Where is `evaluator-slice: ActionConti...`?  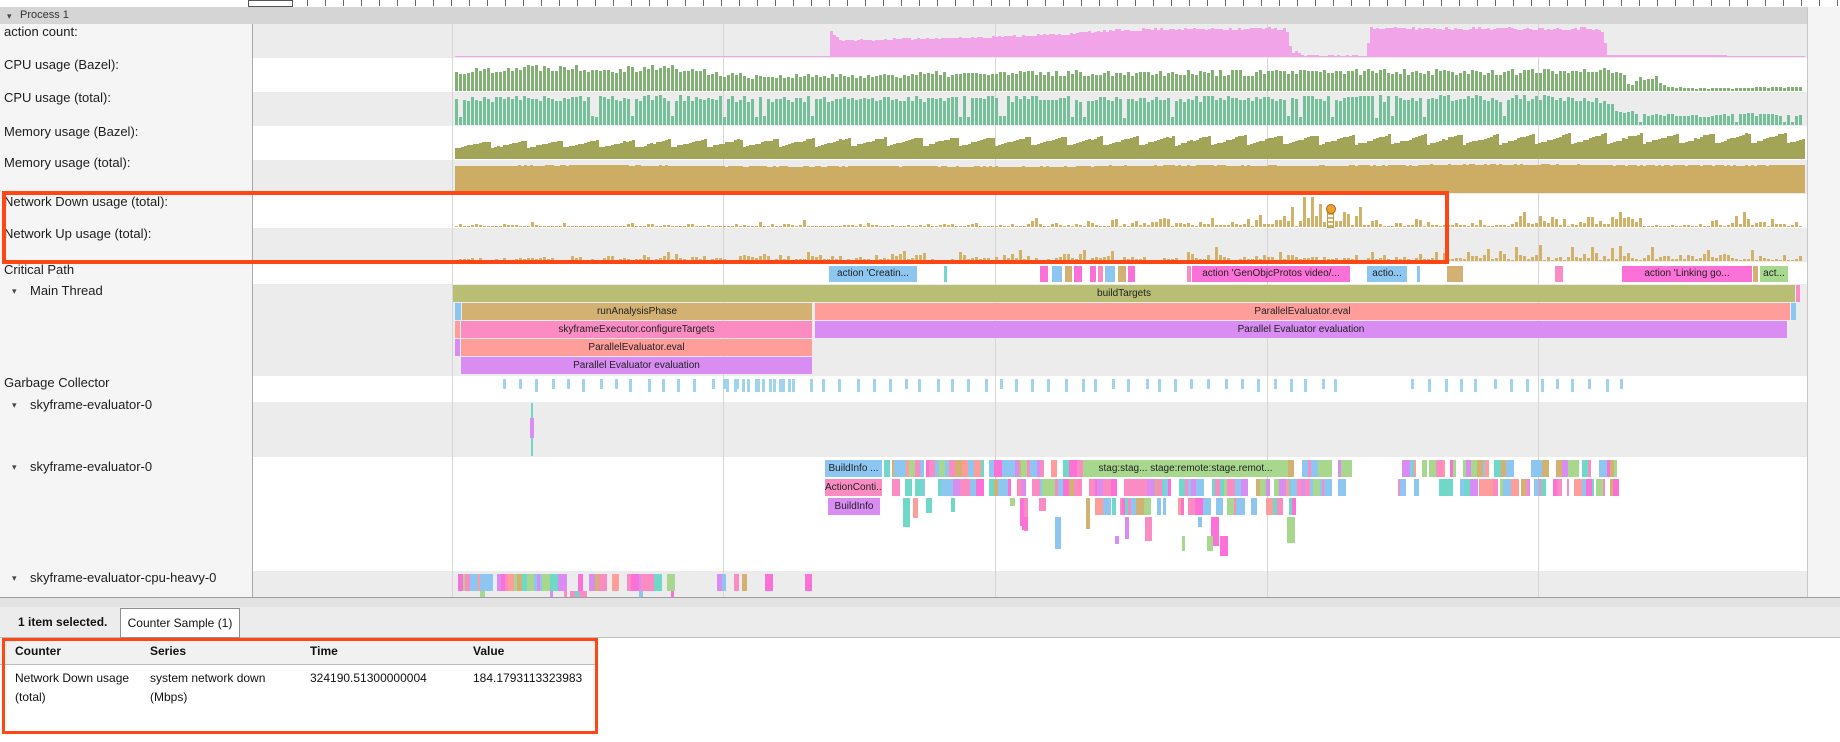
evaluator-slice: ActionConti... is located at coordinates (853, 487).